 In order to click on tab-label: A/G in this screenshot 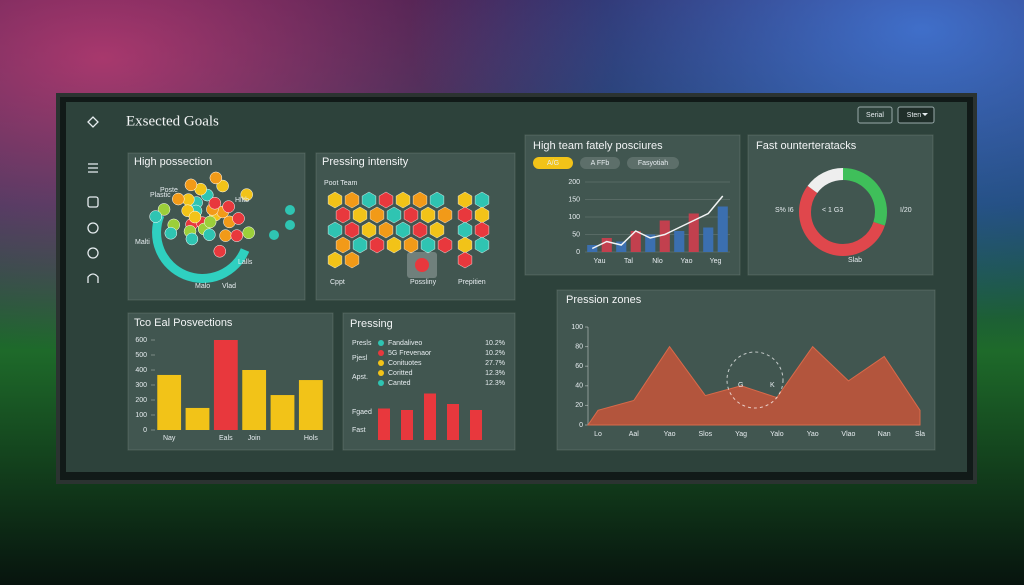, I will do `click(553, 163)`.